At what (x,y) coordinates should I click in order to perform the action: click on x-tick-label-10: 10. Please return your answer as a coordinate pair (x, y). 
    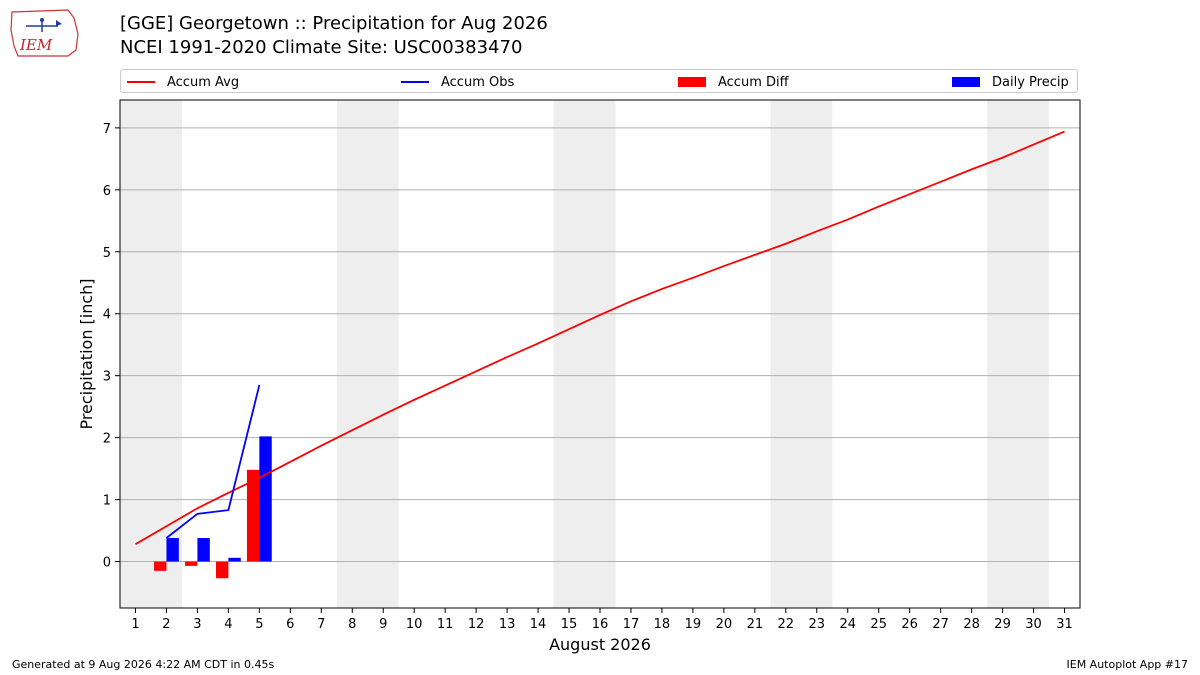
    Looking at the image, I should click on (414, 624).